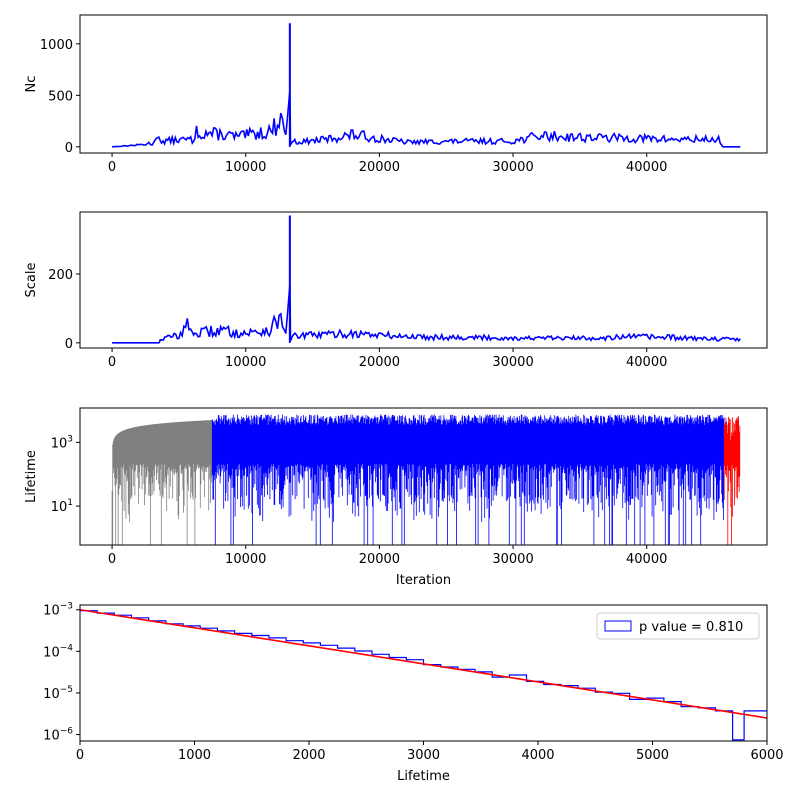 The width and height of the screenshot is (800, 800). I want to click on x-tick-label: 6000, so click(766, 755).